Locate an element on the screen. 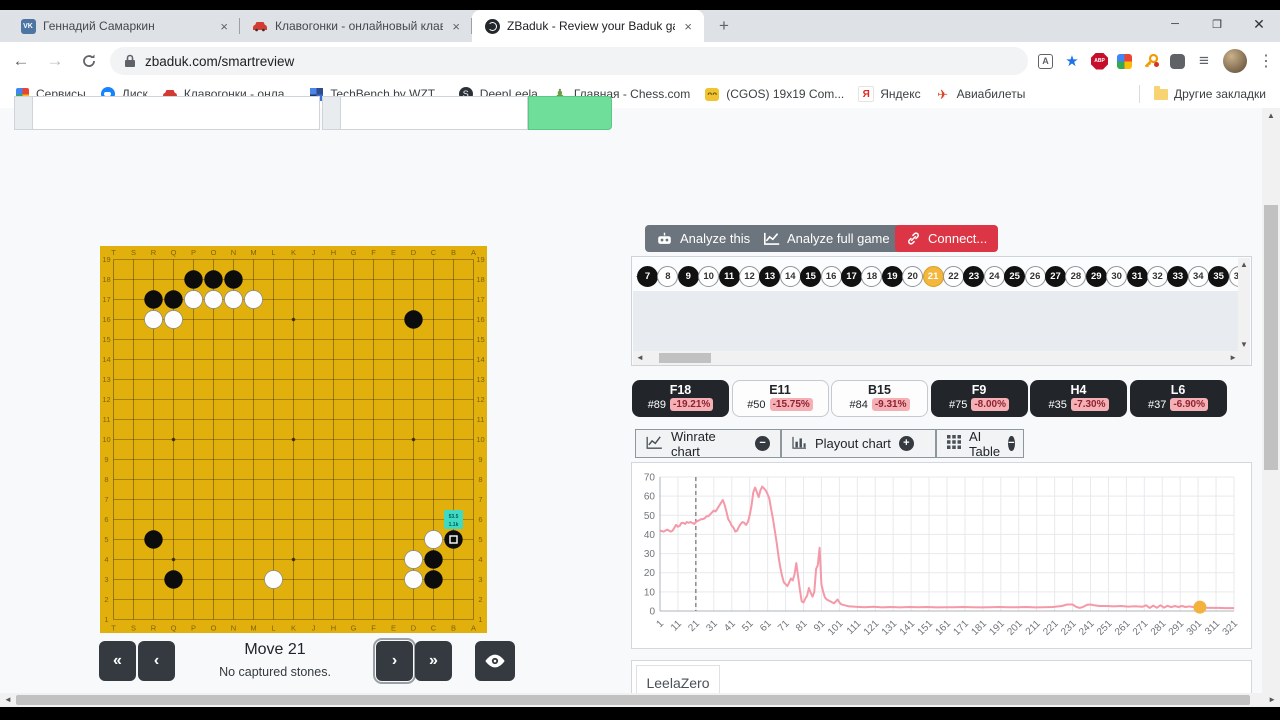 The width and height of the screenshot is (1280, 720). move-bubble-20: 20 is located at coordinates (913, 276).